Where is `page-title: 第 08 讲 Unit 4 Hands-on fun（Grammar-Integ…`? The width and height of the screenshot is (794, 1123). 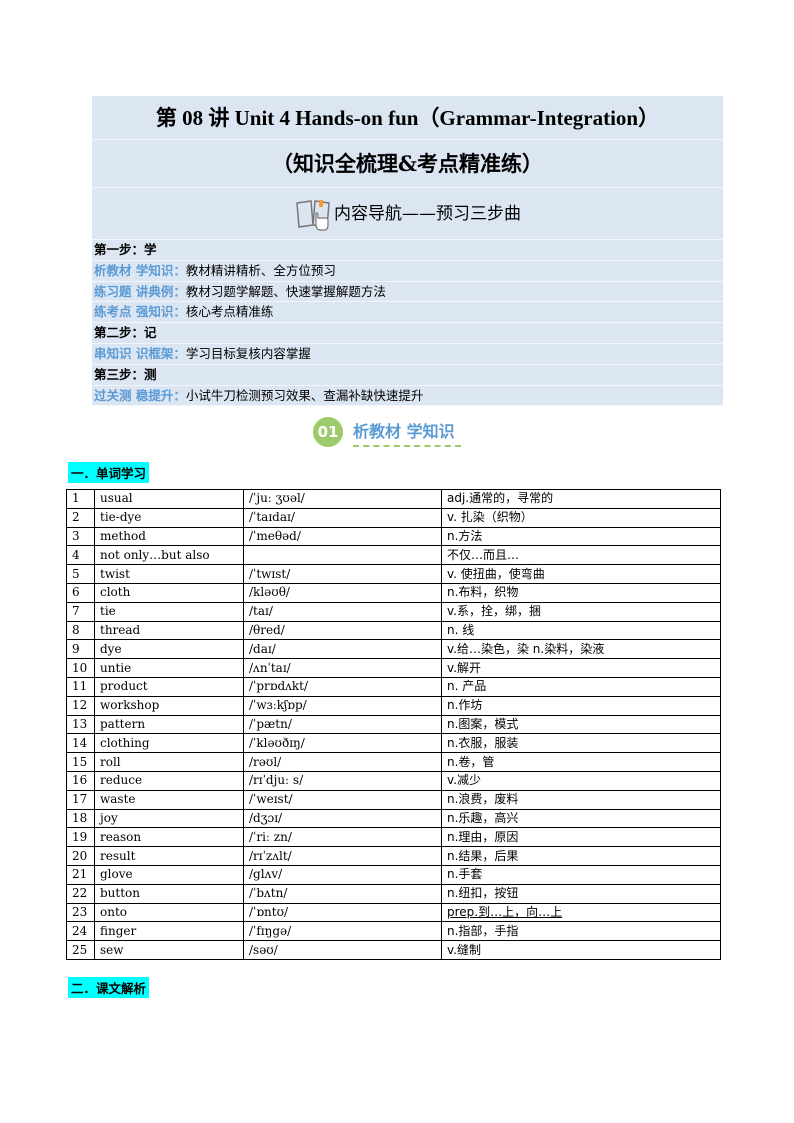
page-title: 第 08 讲 Unit 4 Hands-on fun（Grammar-Integ… is located at coordinates (407, 118).